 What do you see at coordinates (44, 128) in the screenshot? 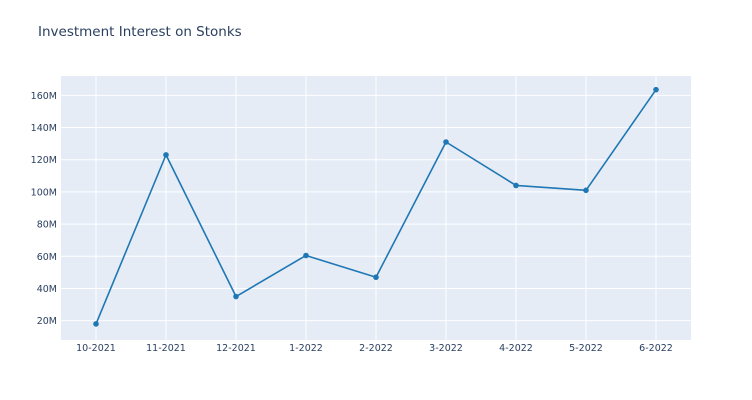
I see `y-tick-label: 140M` at bounding box center [44, 128].